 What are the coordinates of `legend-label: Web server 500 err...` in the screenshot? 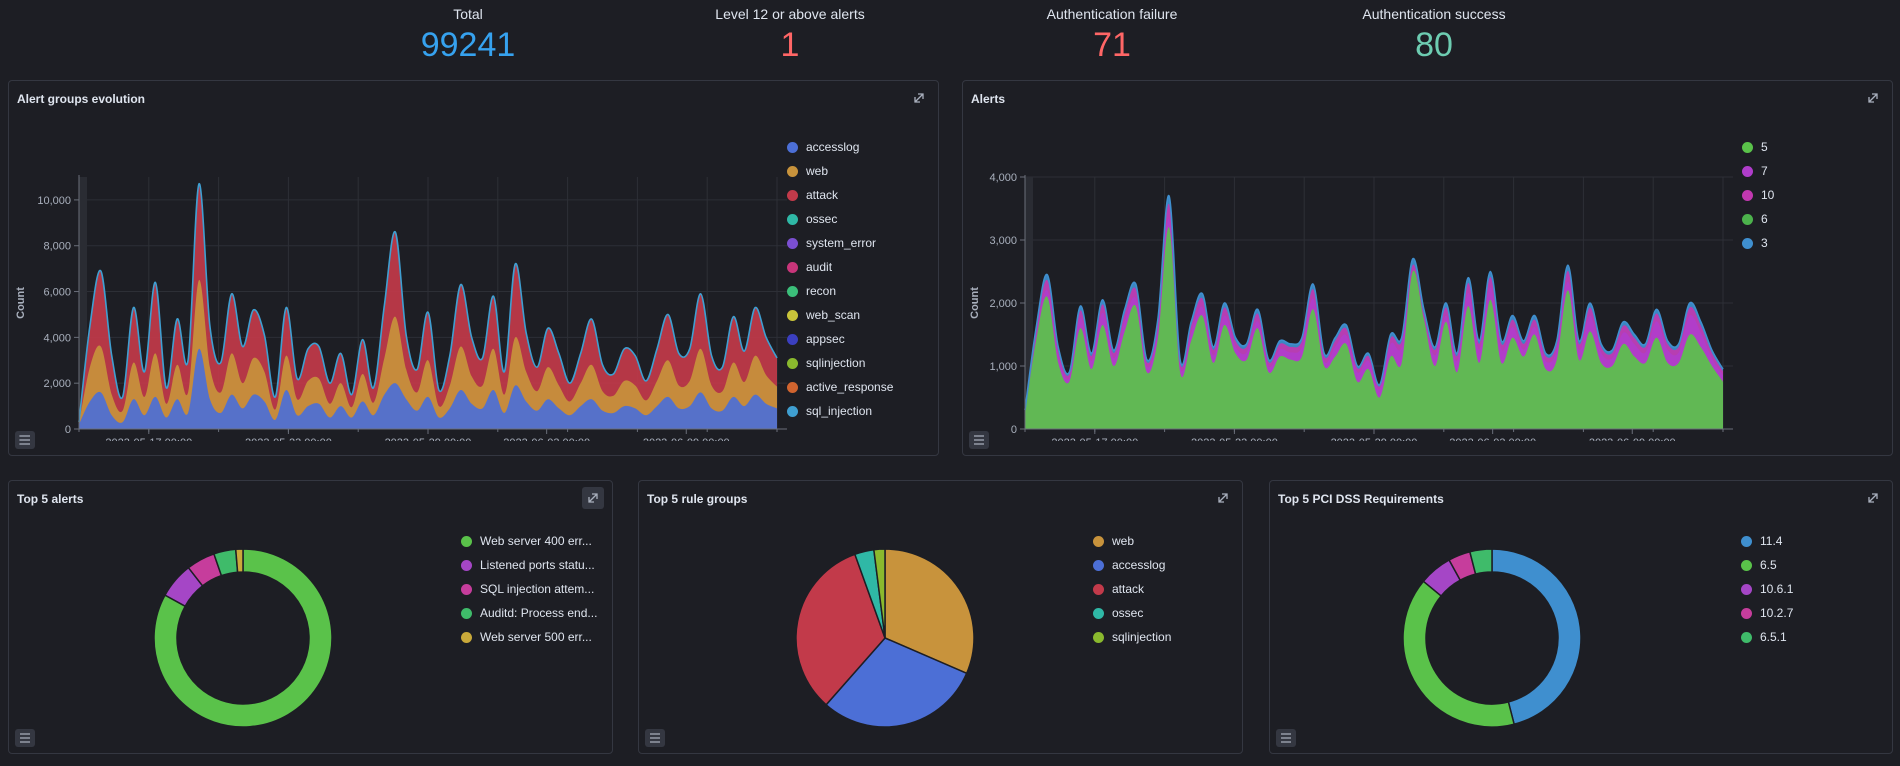 It's located at (536, 637).